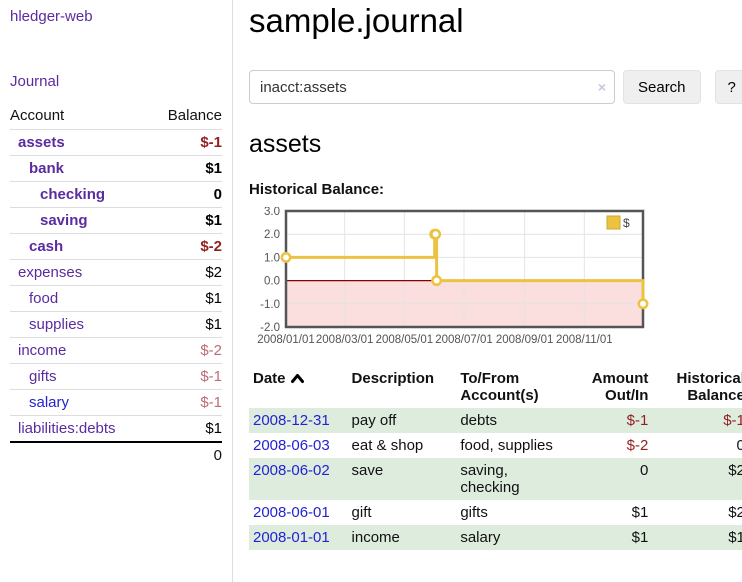 This screenshot has width=742, height=582. Describe the element at coordinates (525, 340) in the screenshot. I see `x-tick-label: 2008/09/01` at that location.